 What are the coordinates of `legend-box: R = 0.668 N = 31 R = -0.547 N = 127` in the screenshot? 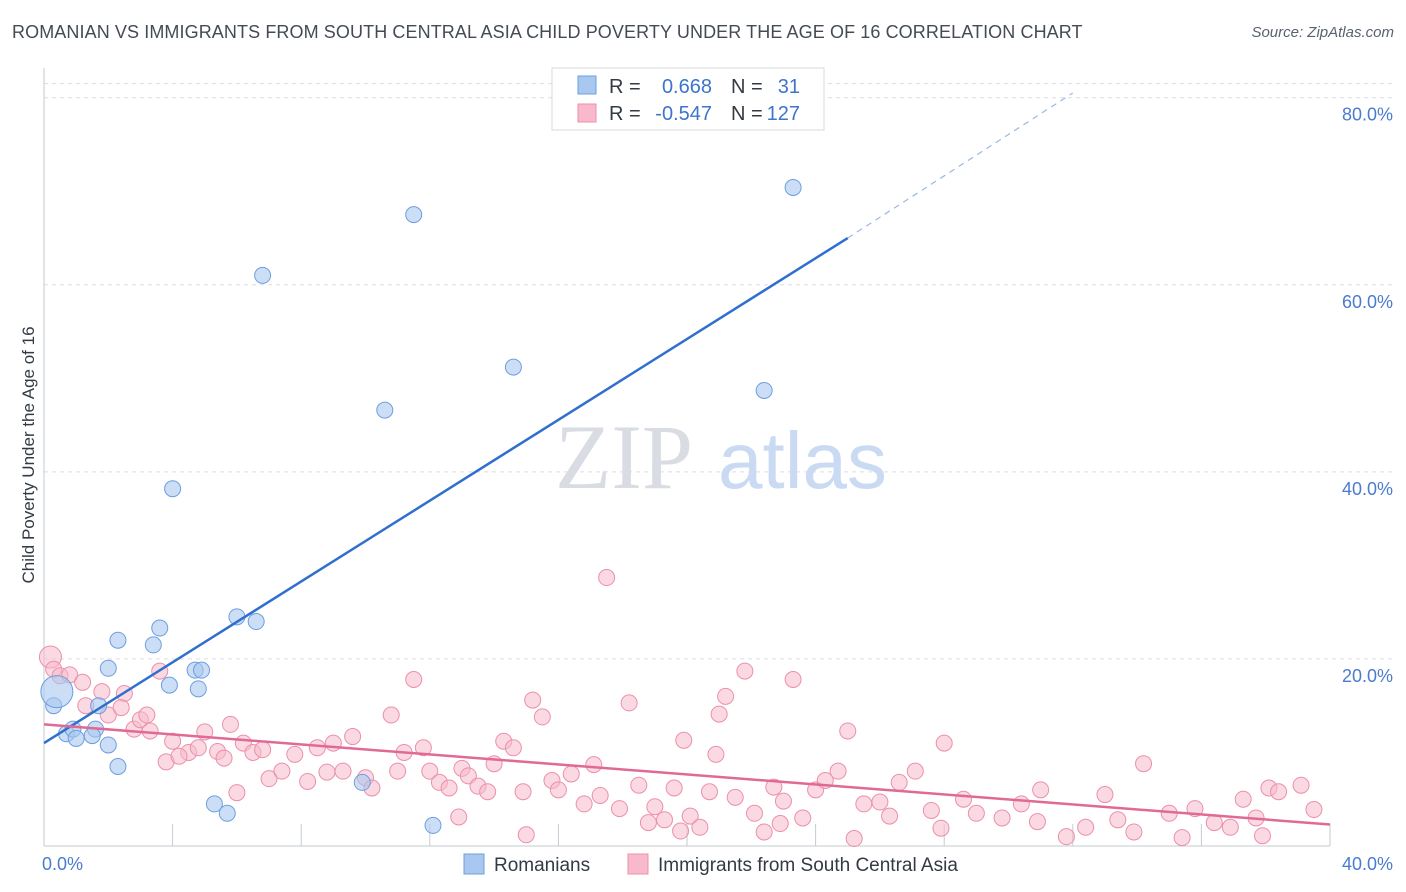 It's located at (688, 99).